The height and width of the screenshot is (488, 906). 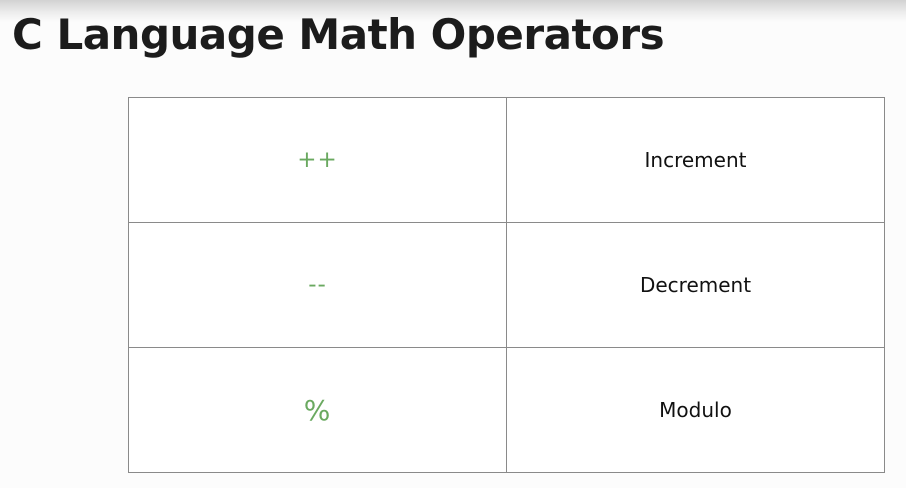 What do you see at coordinates (338, 34) in the screenshot?
I see `slide-title: C Language Math Operators` at bounding box center [338, 34].